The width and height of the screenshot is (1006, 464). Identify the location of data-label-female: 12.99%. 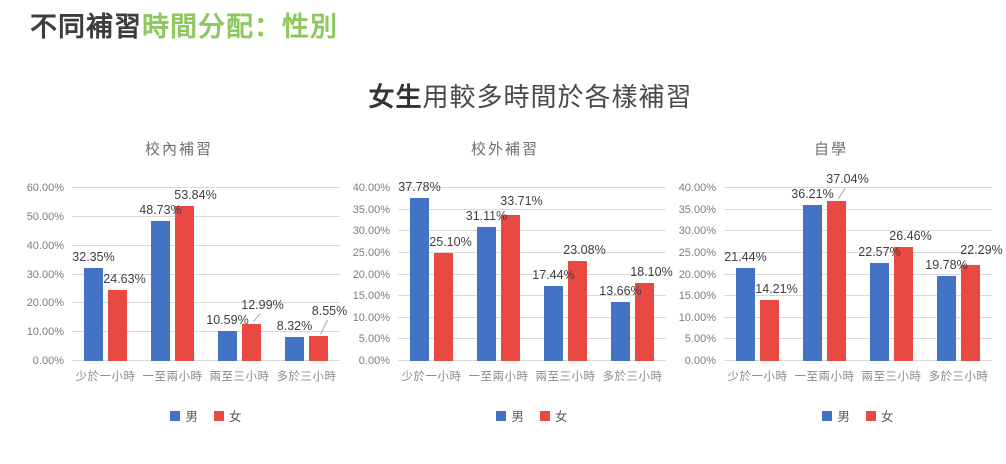
(262, 304).